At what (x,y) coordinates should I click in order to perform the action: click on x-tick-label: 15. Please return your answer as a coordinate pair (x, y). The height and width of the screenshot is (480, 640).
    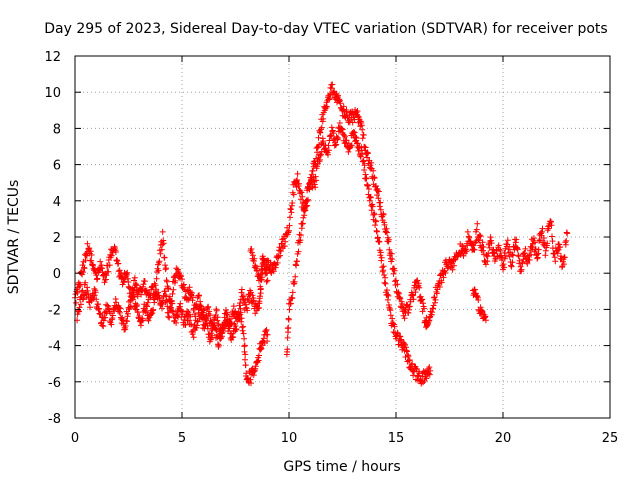
    Looking at the image, I should click on (396, 438).